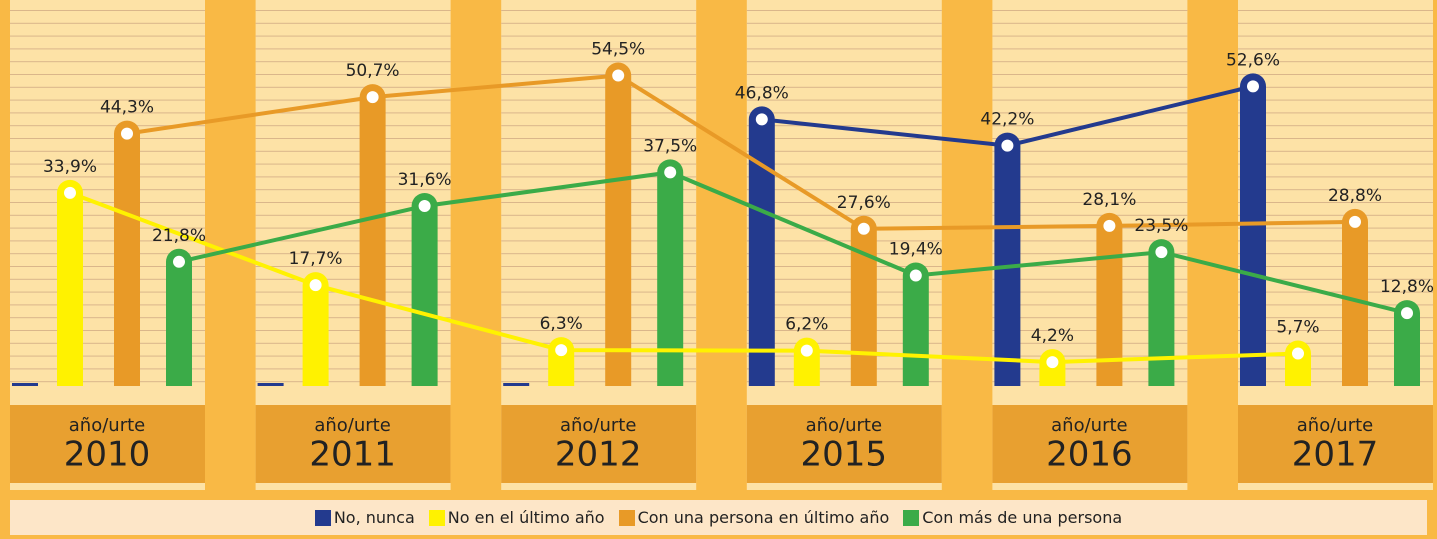  What do you see at coordinates (1407, 287) in the screenshot?
I see `value-label: 12,8%` at bounding box center [1407, 287].